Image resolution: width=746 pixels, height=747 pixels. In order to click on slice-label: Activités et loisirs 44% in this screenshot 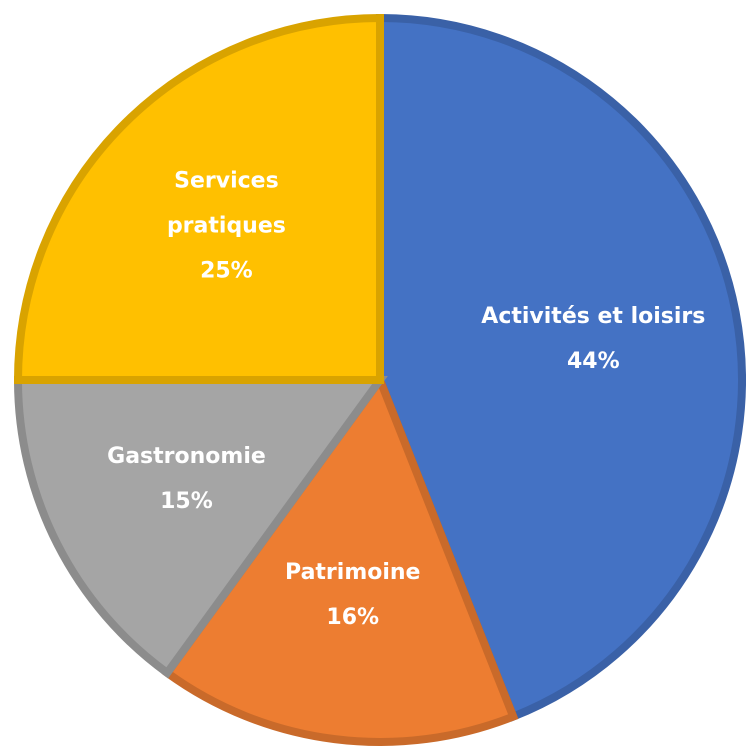, I will do `click(589, 339)`.